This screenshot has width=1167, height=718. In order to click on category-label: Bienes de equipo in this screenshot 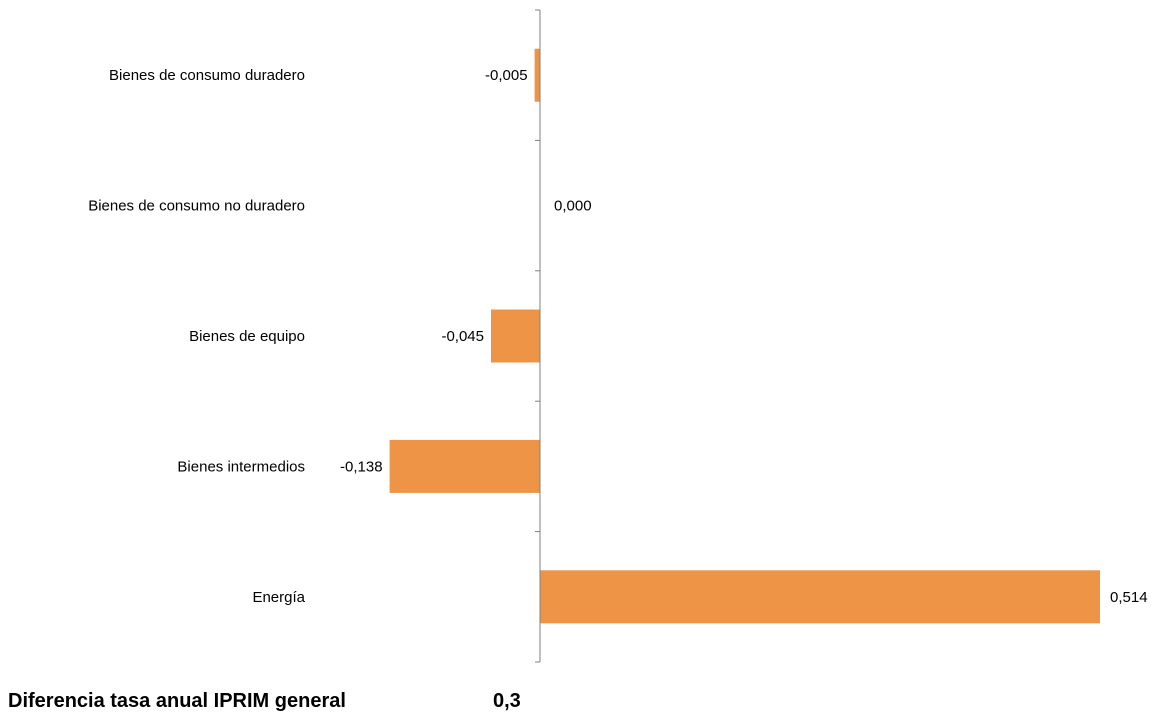, I will do `click(247, 336)`.